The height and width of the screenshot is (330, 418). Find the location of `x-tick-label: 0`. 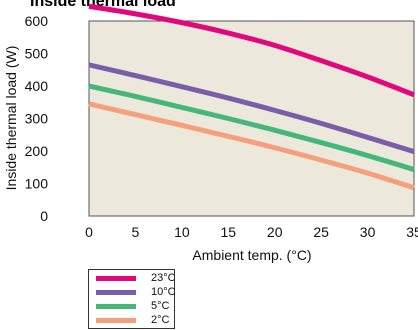

x-tick-label: 0 is located at coordinates (89, 232).